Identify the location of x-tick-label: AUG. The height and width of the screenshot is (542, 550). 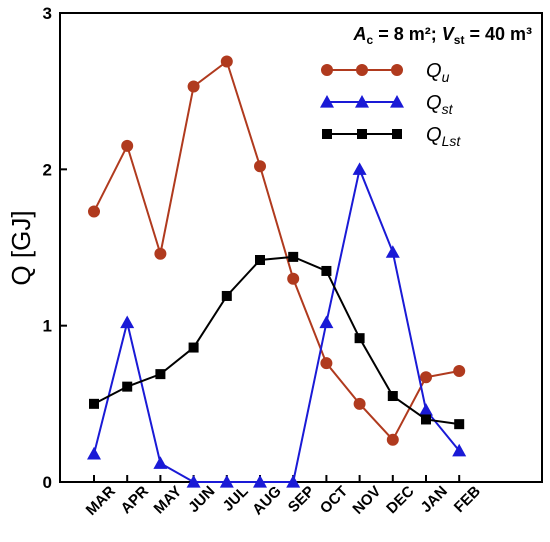
(267, 501).